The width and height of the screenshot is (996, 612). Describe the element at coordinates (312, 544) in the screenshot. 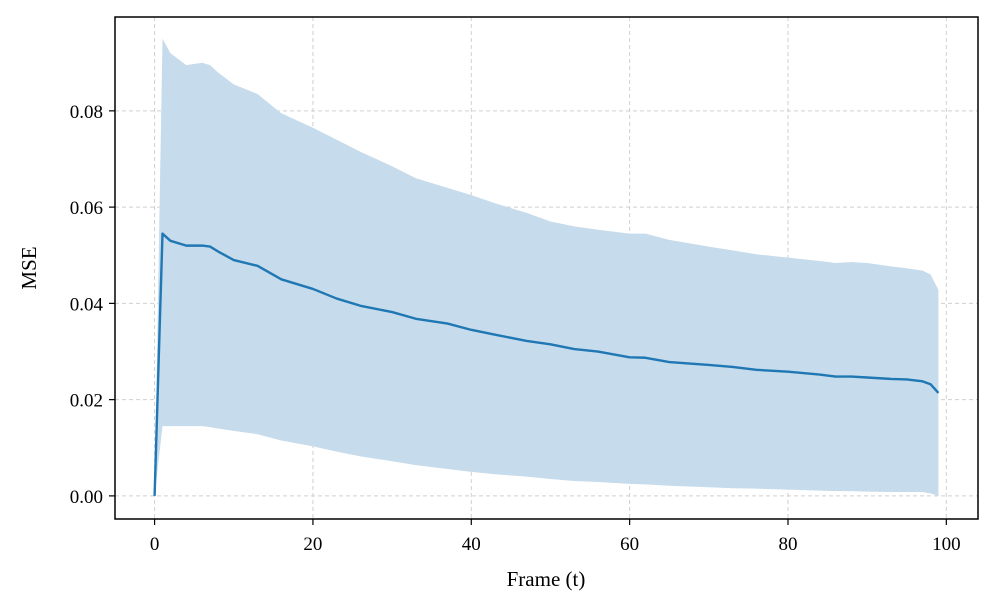

I see `x-tick-label: 20` at that location.